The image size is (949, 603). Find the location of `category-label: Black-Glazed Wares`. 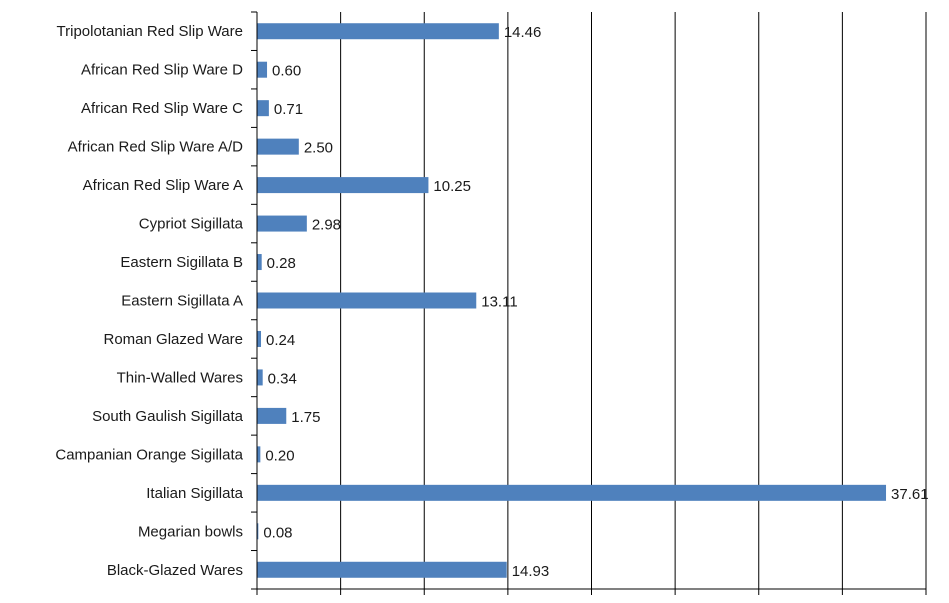

category-label: Black-Glazed Wares is located at coordinates (175, 570).